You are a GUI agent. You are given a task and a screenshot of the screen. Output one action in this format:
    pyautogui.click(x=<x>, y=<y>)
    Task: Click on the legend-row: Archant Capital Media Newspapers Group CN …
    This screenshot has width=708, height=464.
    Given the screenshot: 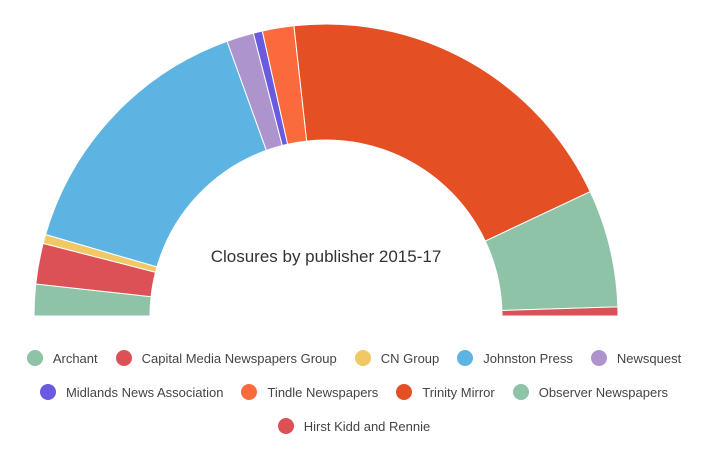 What is the action you would take?
    pyautogui.click(x=354, y=358)
    